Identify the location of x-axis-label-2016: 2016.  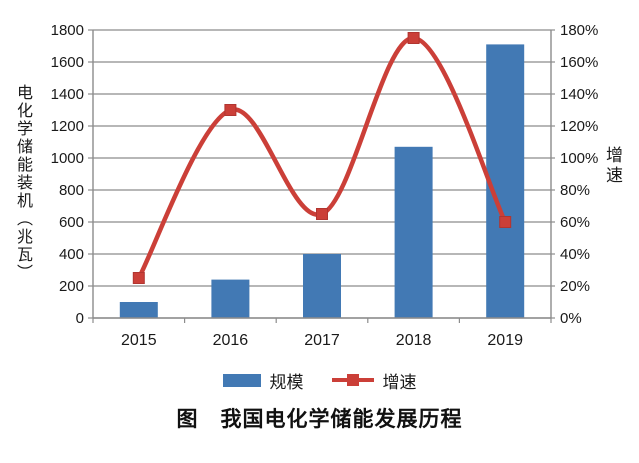
(231, 340).